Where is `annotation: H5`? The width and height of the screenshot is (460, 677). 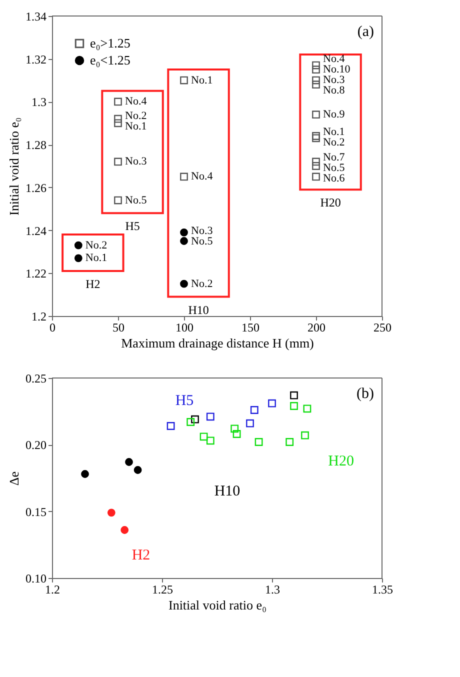 annotation: H5 is located at coordinates (132, 226).